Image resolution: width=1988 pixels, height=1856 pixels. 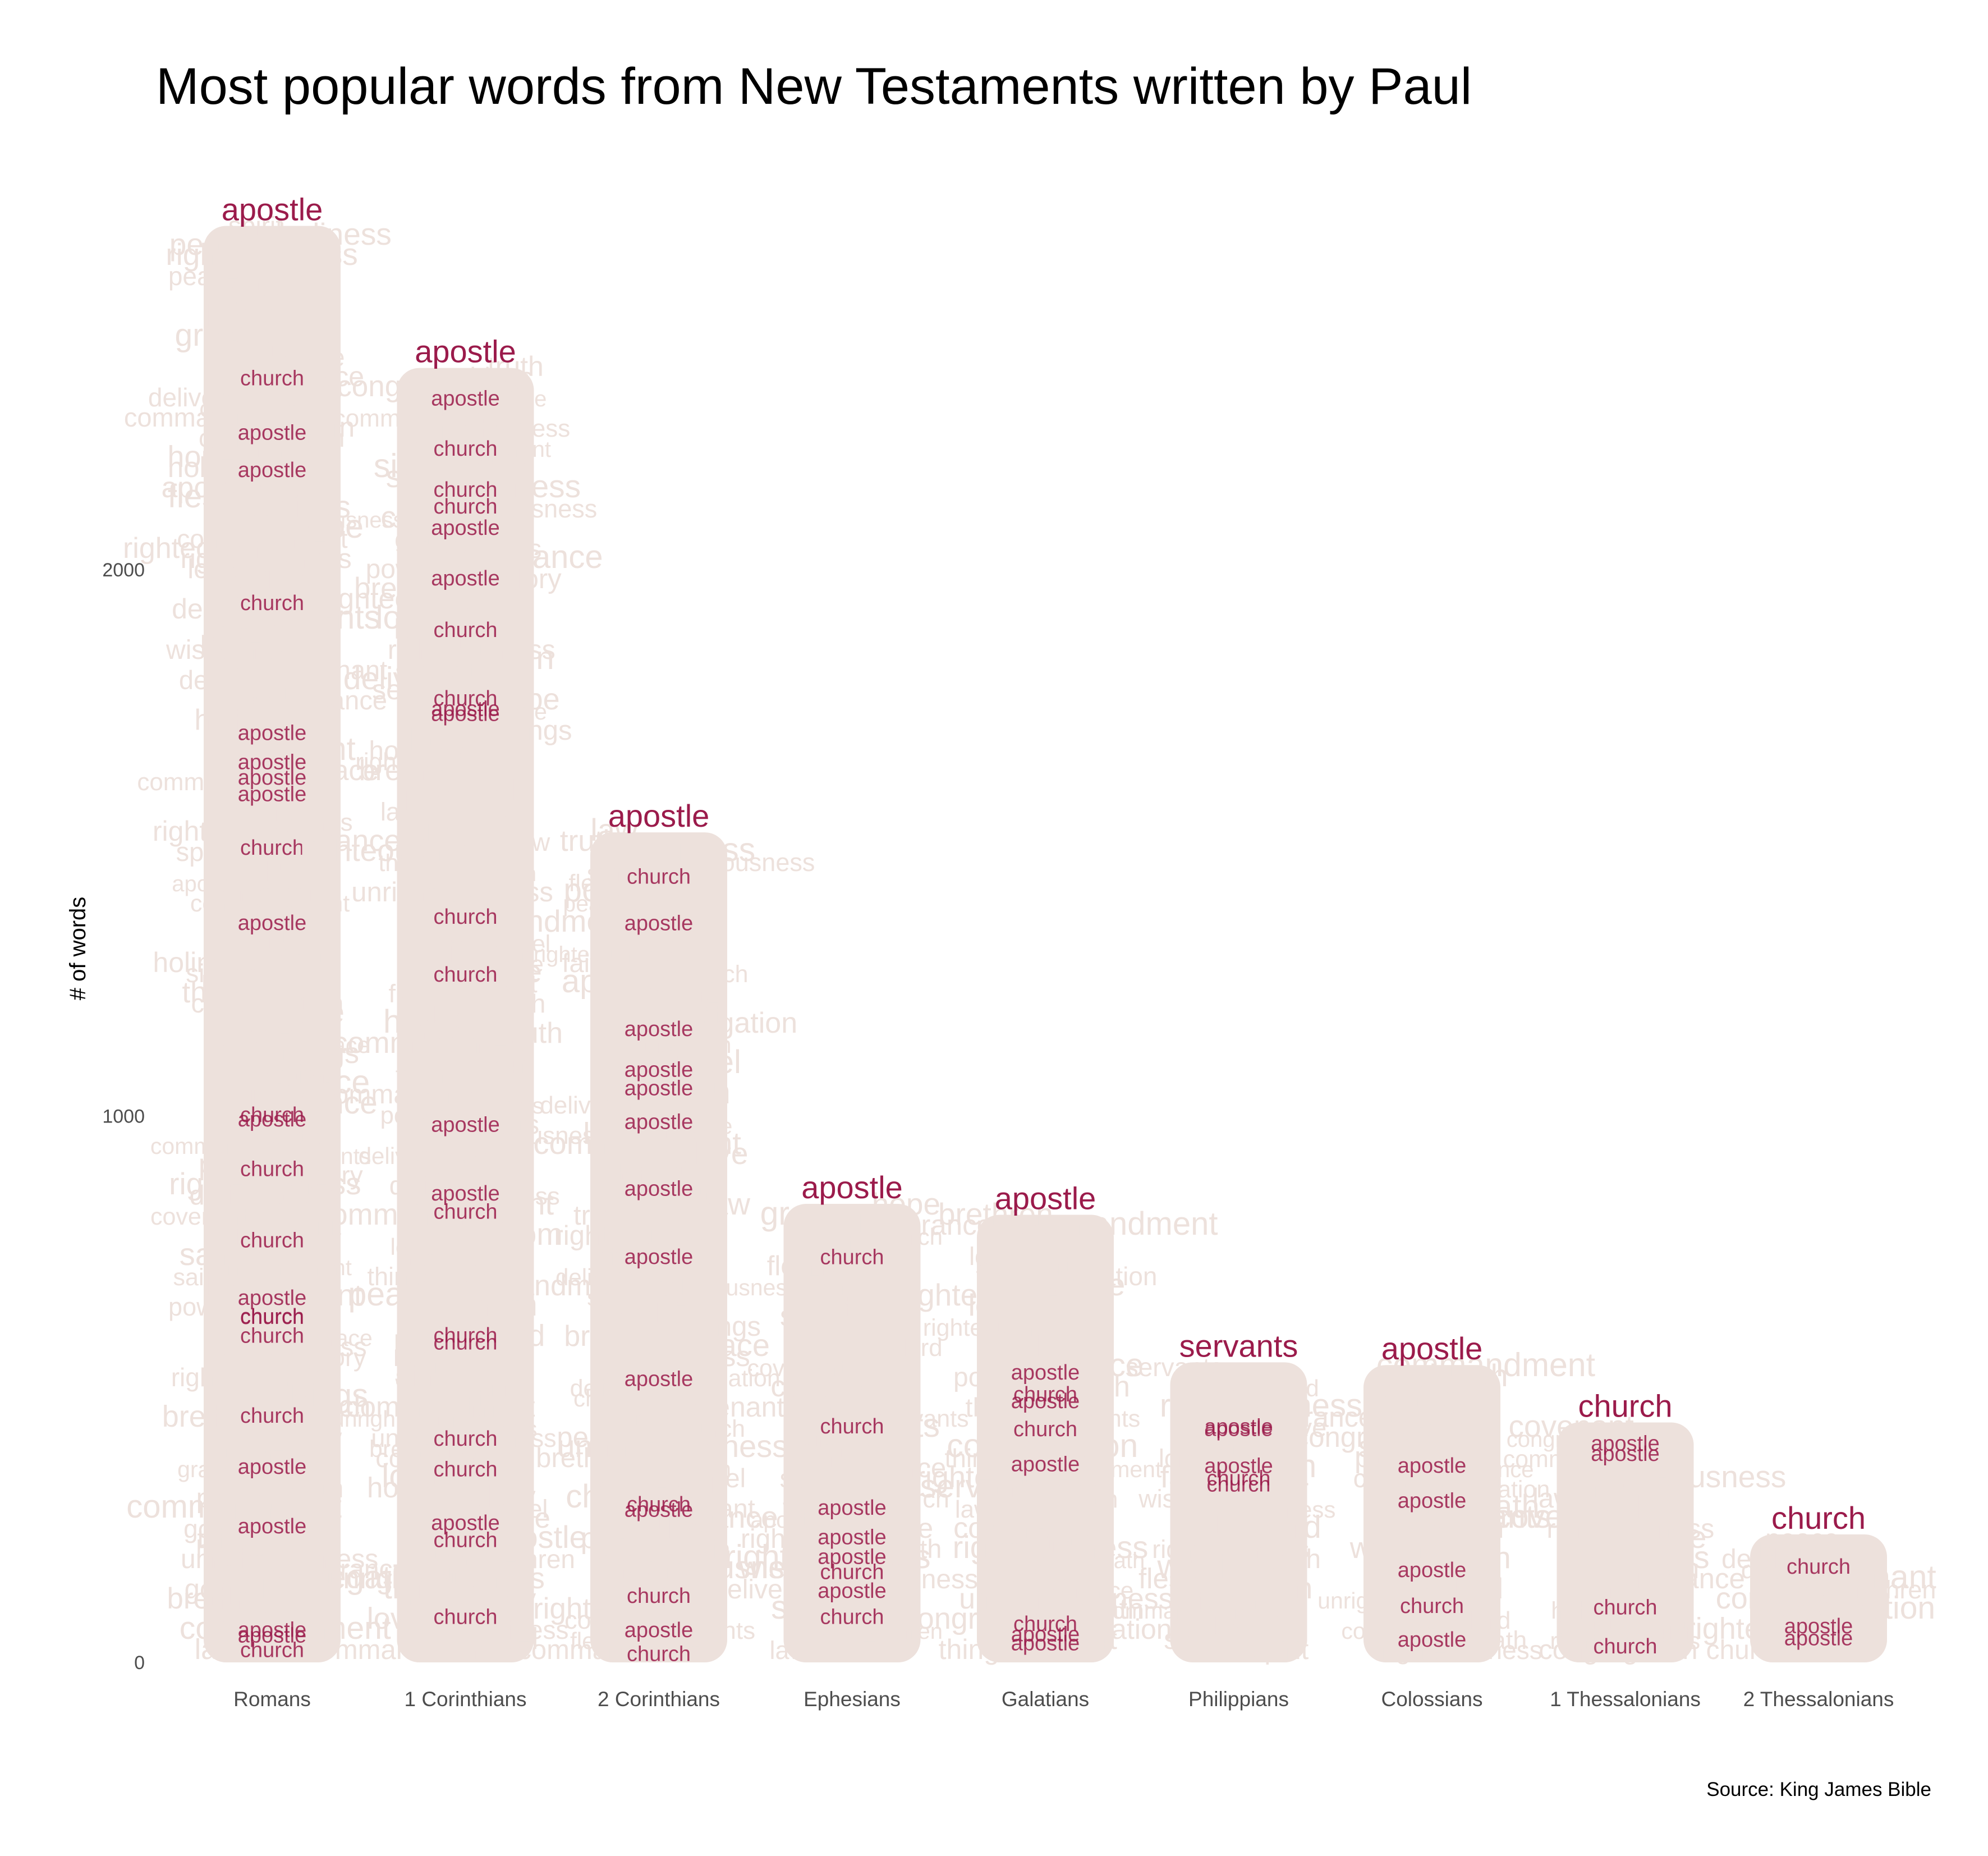 I want to click on word-mark: flesh, so click(x=1047, y=1425).